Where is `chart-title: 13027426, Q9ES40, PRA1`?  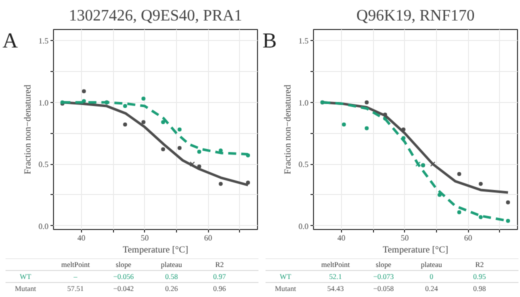
chart-title: 13027426, Q9ES40, PRA1 is located at coordinates (155, 16).